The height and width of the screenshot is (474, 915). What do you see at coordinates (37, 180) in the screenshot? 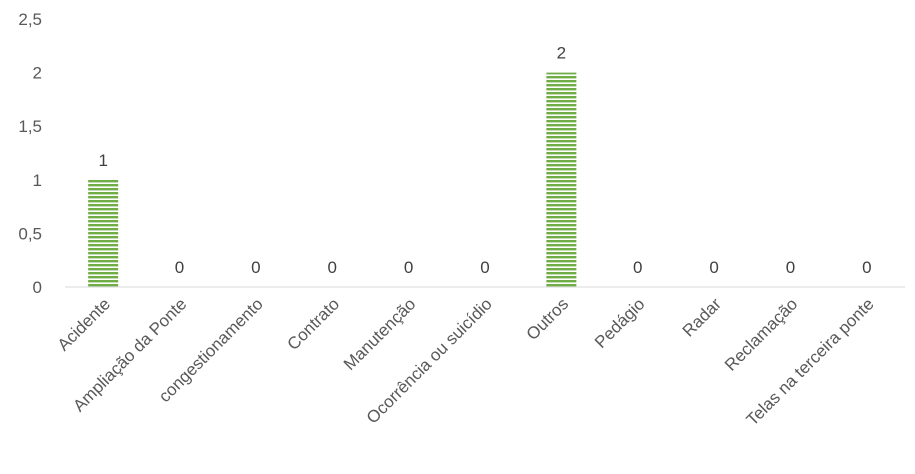
I see `y-tick-label: 1` at bounding box center [37, 180].